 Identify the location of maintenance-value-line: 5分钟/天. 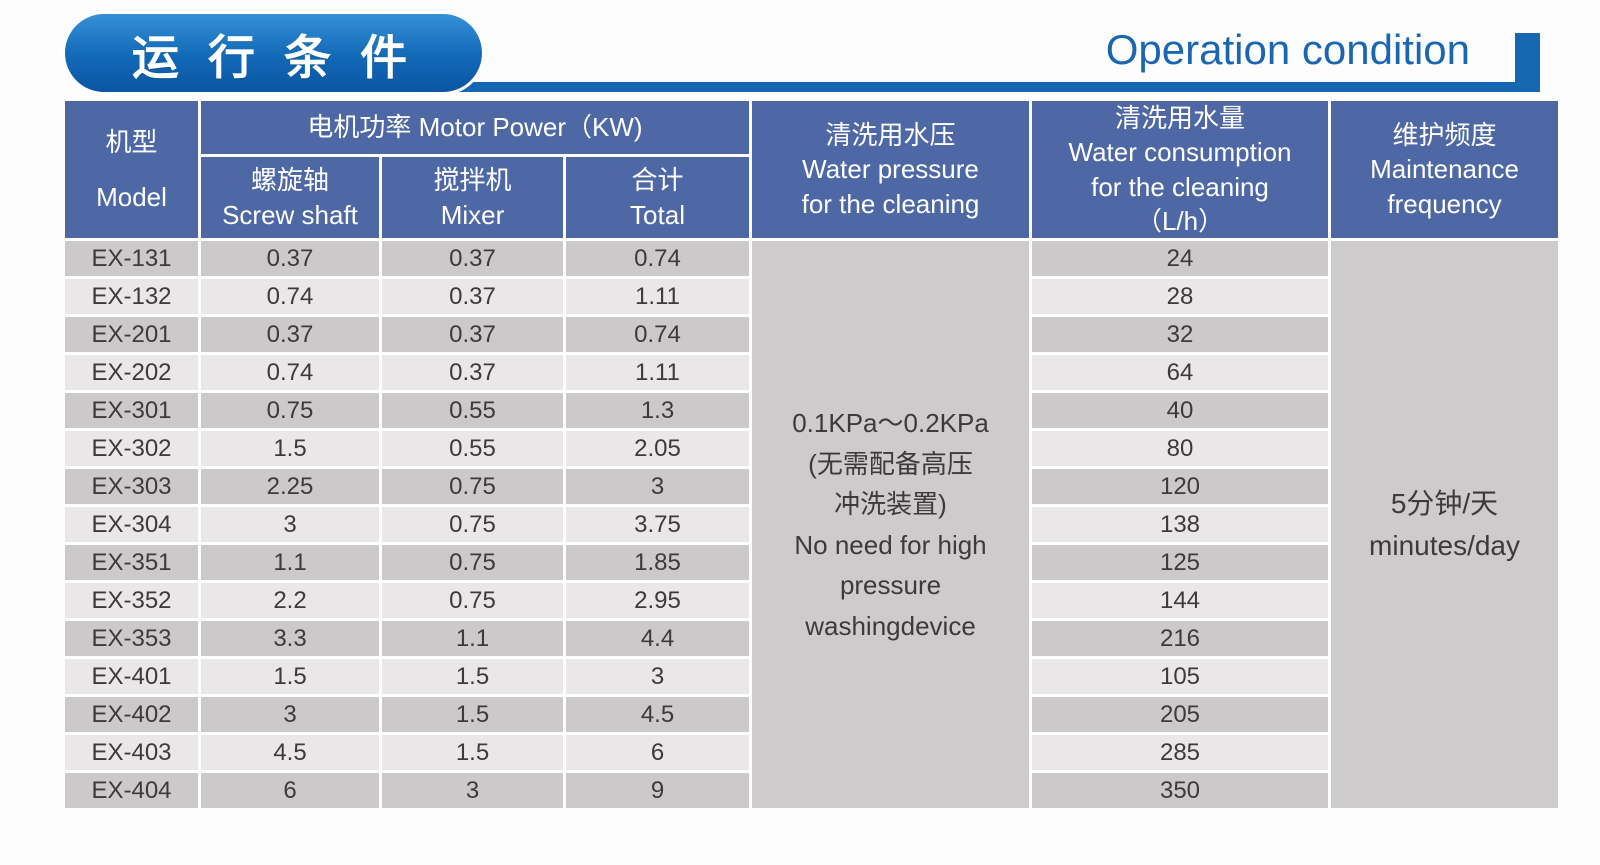
(1444, 503).